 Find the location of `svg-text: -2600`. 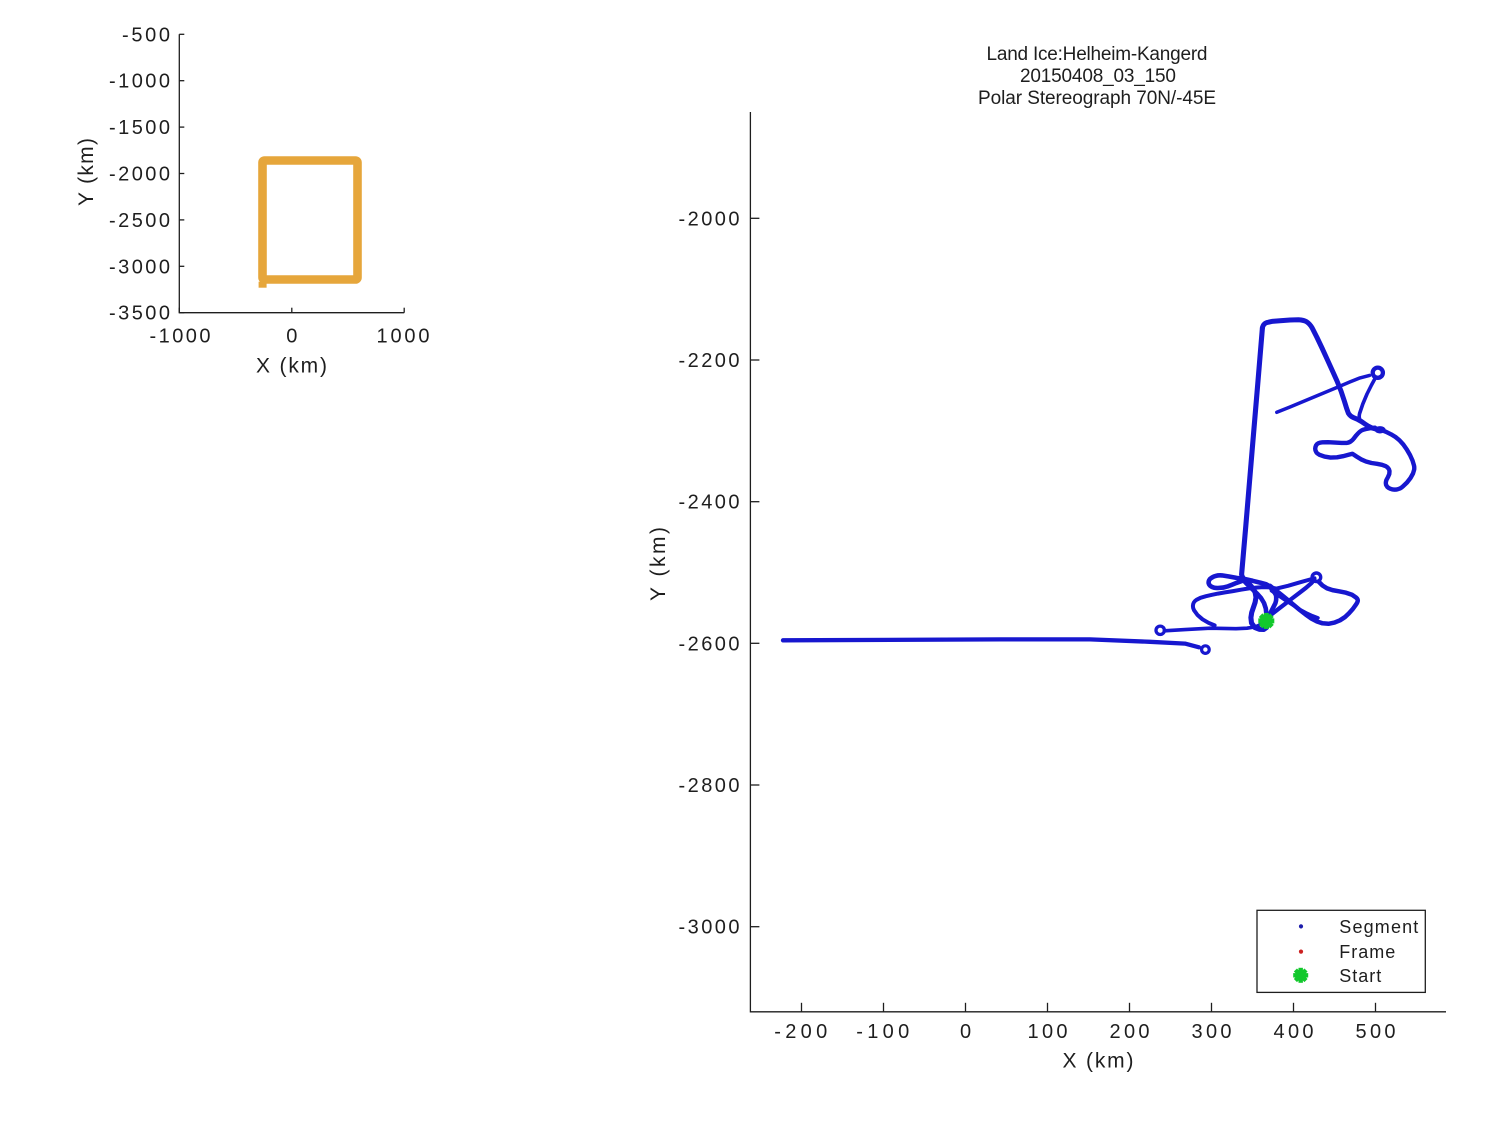

svg-text: -2600 is located at coordinates (709, 644).